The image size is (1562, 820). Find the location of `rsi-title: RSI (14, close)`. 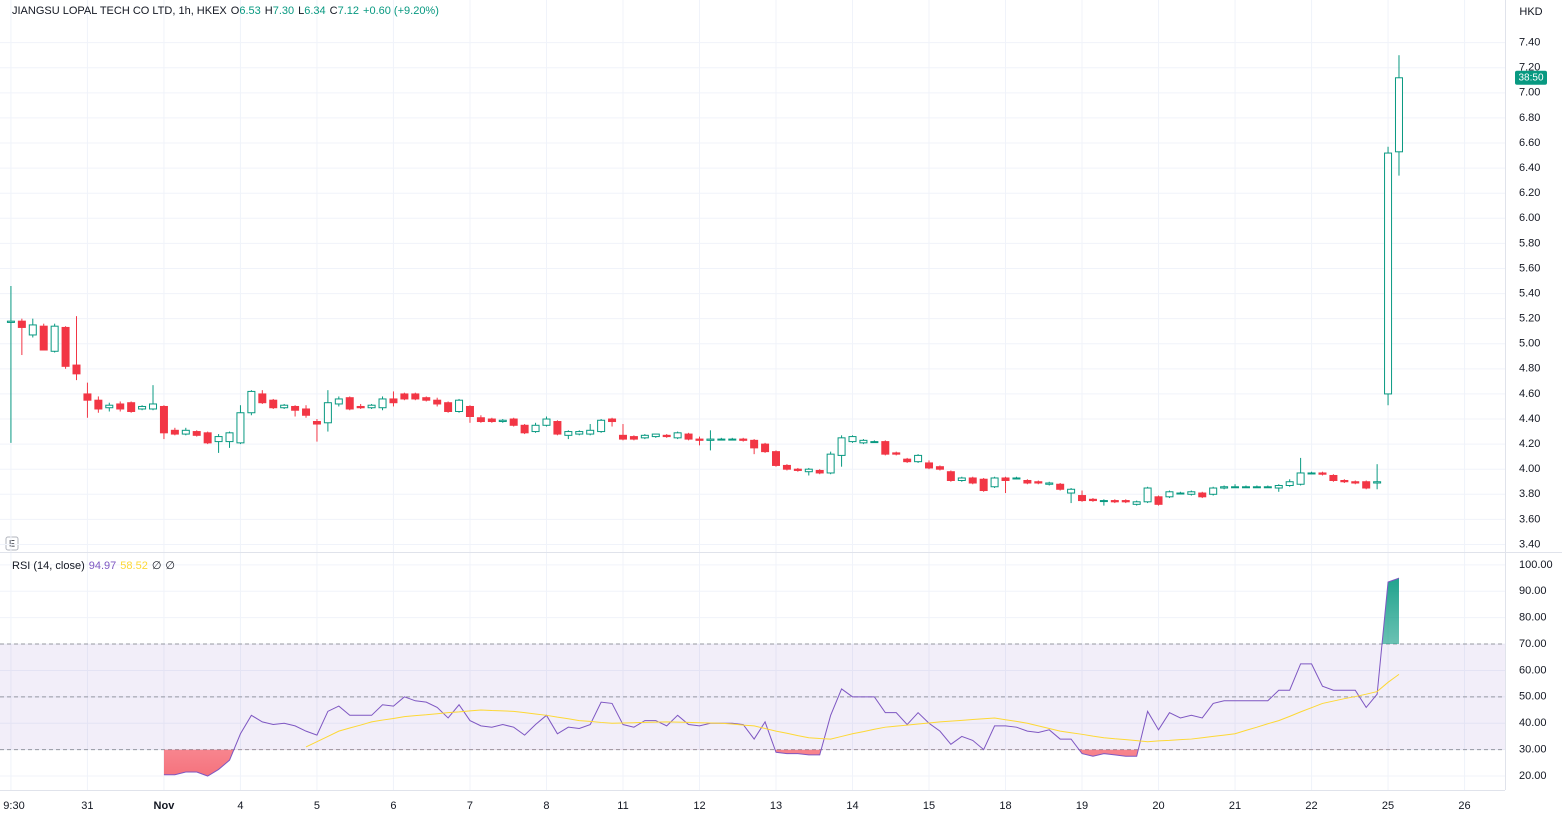

rsi-title: RSI (14, close) is located at coordinates (48, 566).